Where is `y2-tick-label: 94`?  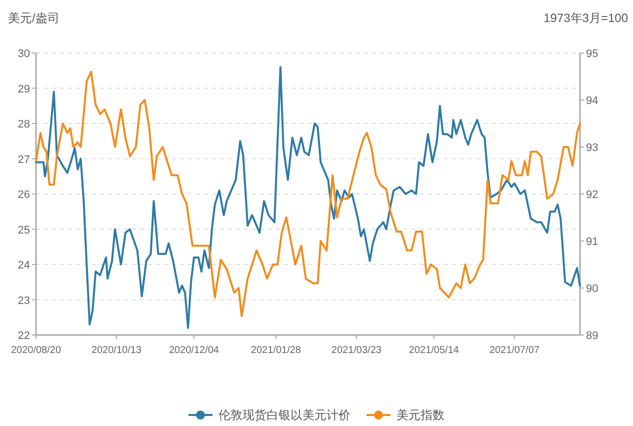
y2-tick-label: 94 is located at coordinates (592, 101).